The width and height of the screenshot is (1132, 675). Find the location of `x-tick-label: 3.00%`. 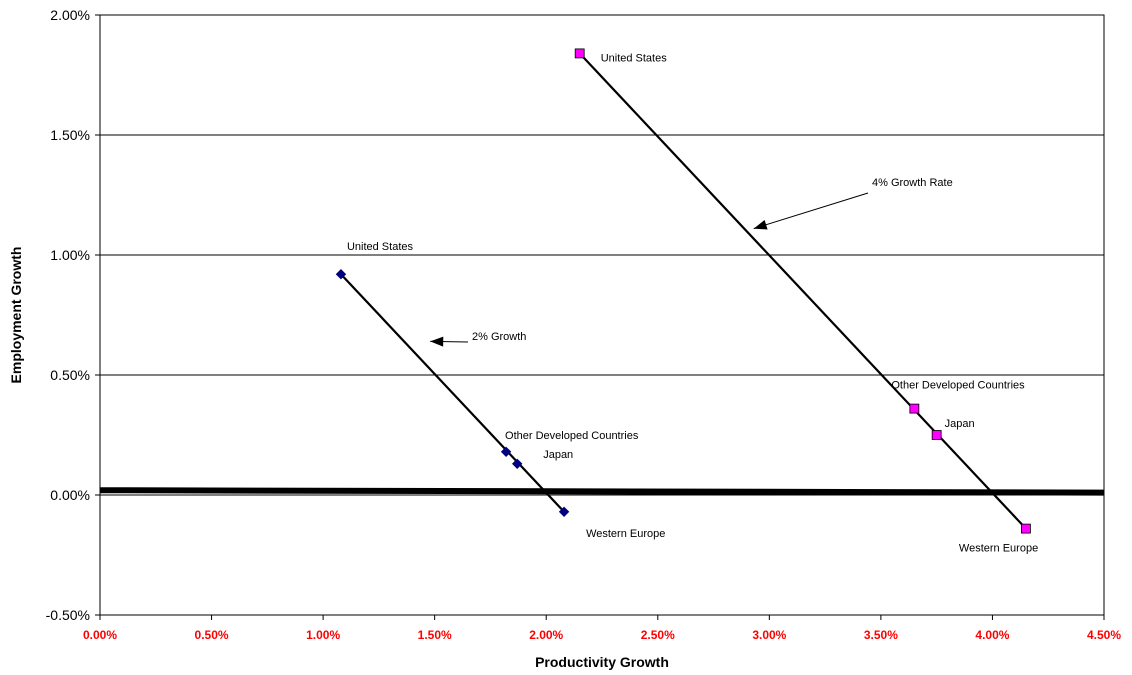

x-tick-label: 3.00% is located at coordinates (769, 635).